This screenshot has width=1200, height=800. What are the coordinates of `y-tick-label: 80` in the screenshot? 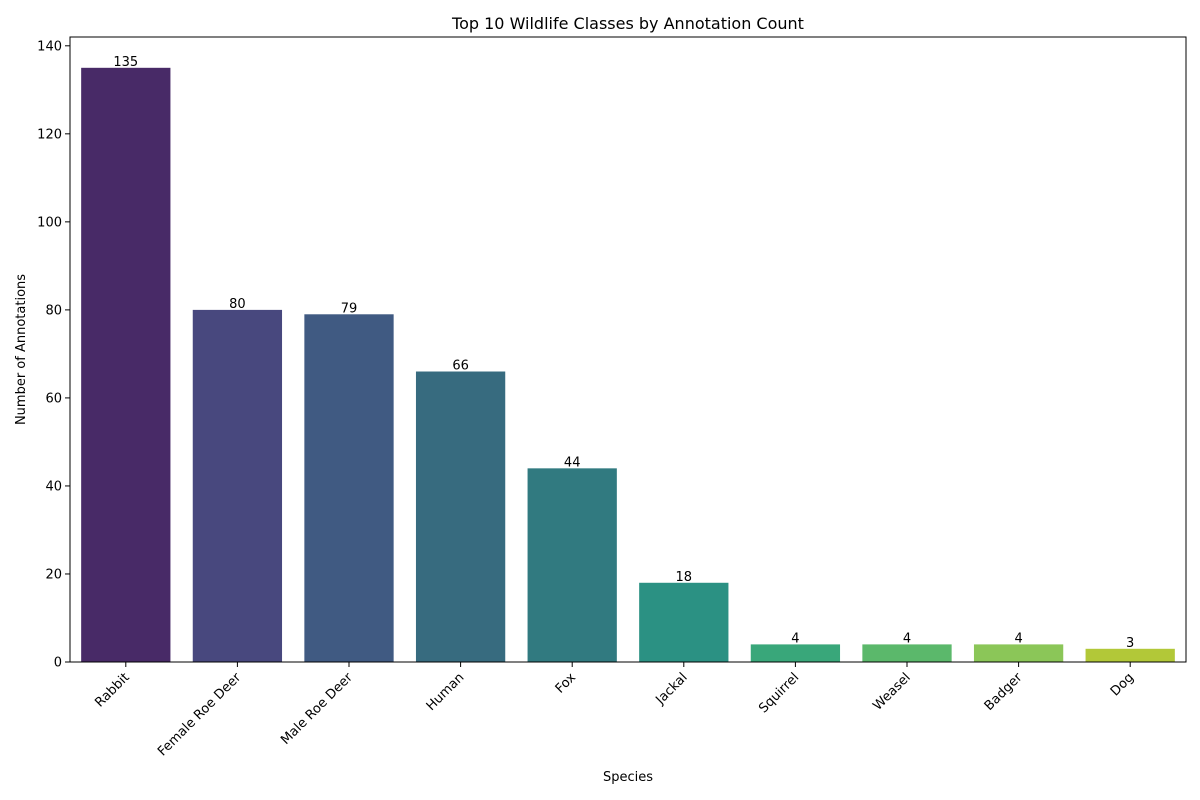 It's located at (53, 310).